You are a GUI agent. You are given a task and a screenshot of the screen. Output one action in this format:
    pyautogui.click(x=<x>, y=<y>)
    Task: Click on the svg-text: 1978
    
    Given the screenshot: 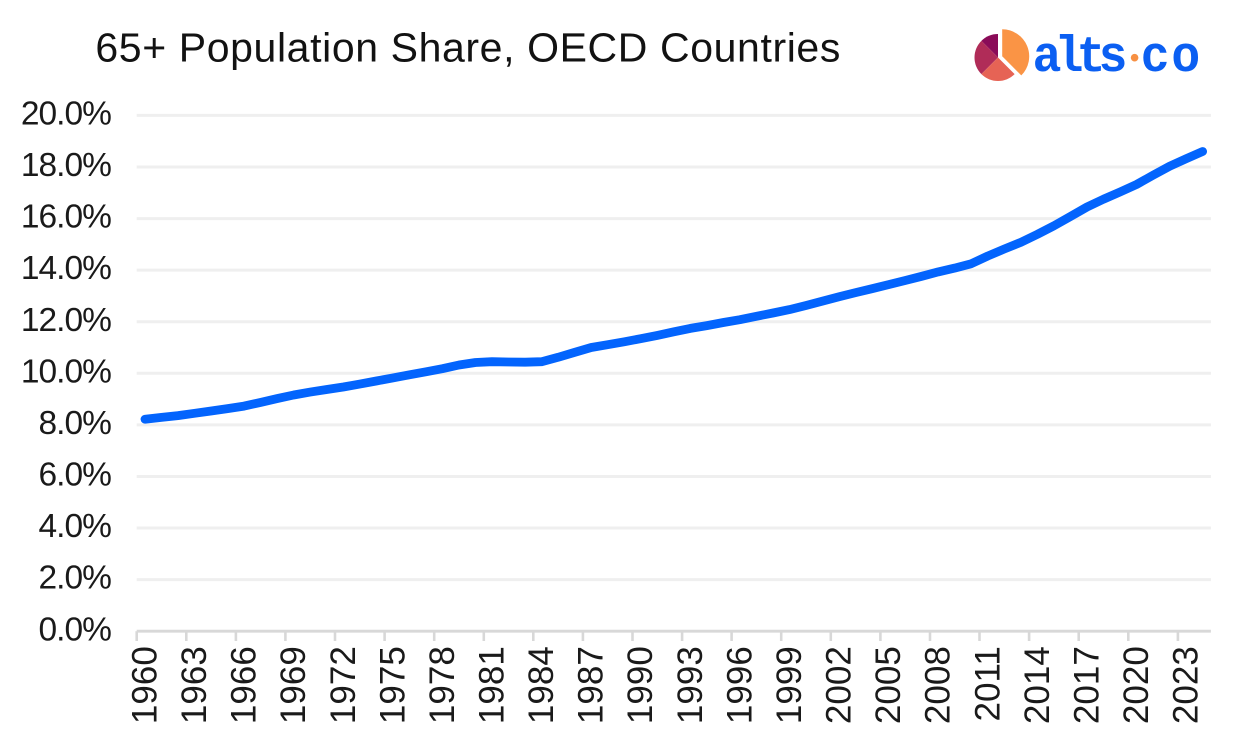 What is the action you would take?
    pyautogui.click(x=442, y=685)
    